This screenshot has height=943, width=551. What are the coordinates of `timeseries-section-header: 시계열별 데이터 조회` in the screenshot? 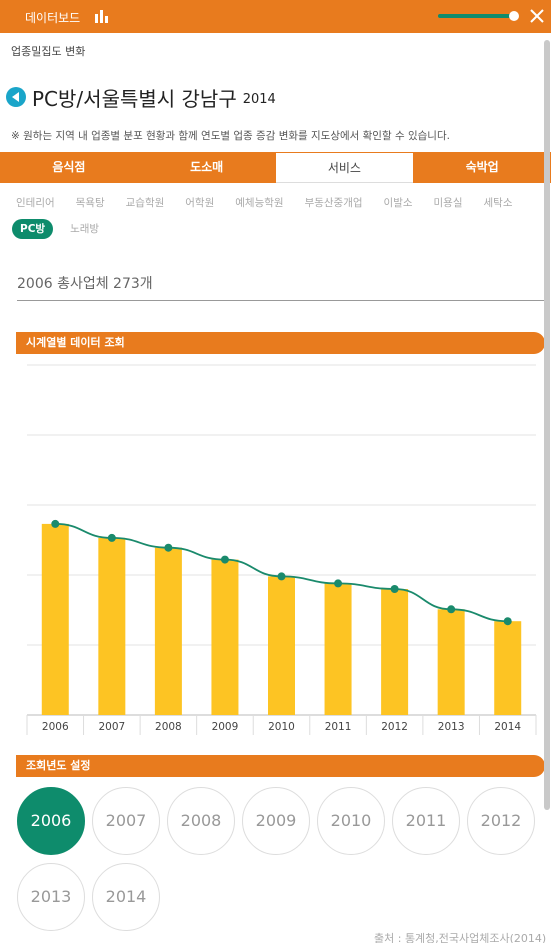 It's located at (280, 343).